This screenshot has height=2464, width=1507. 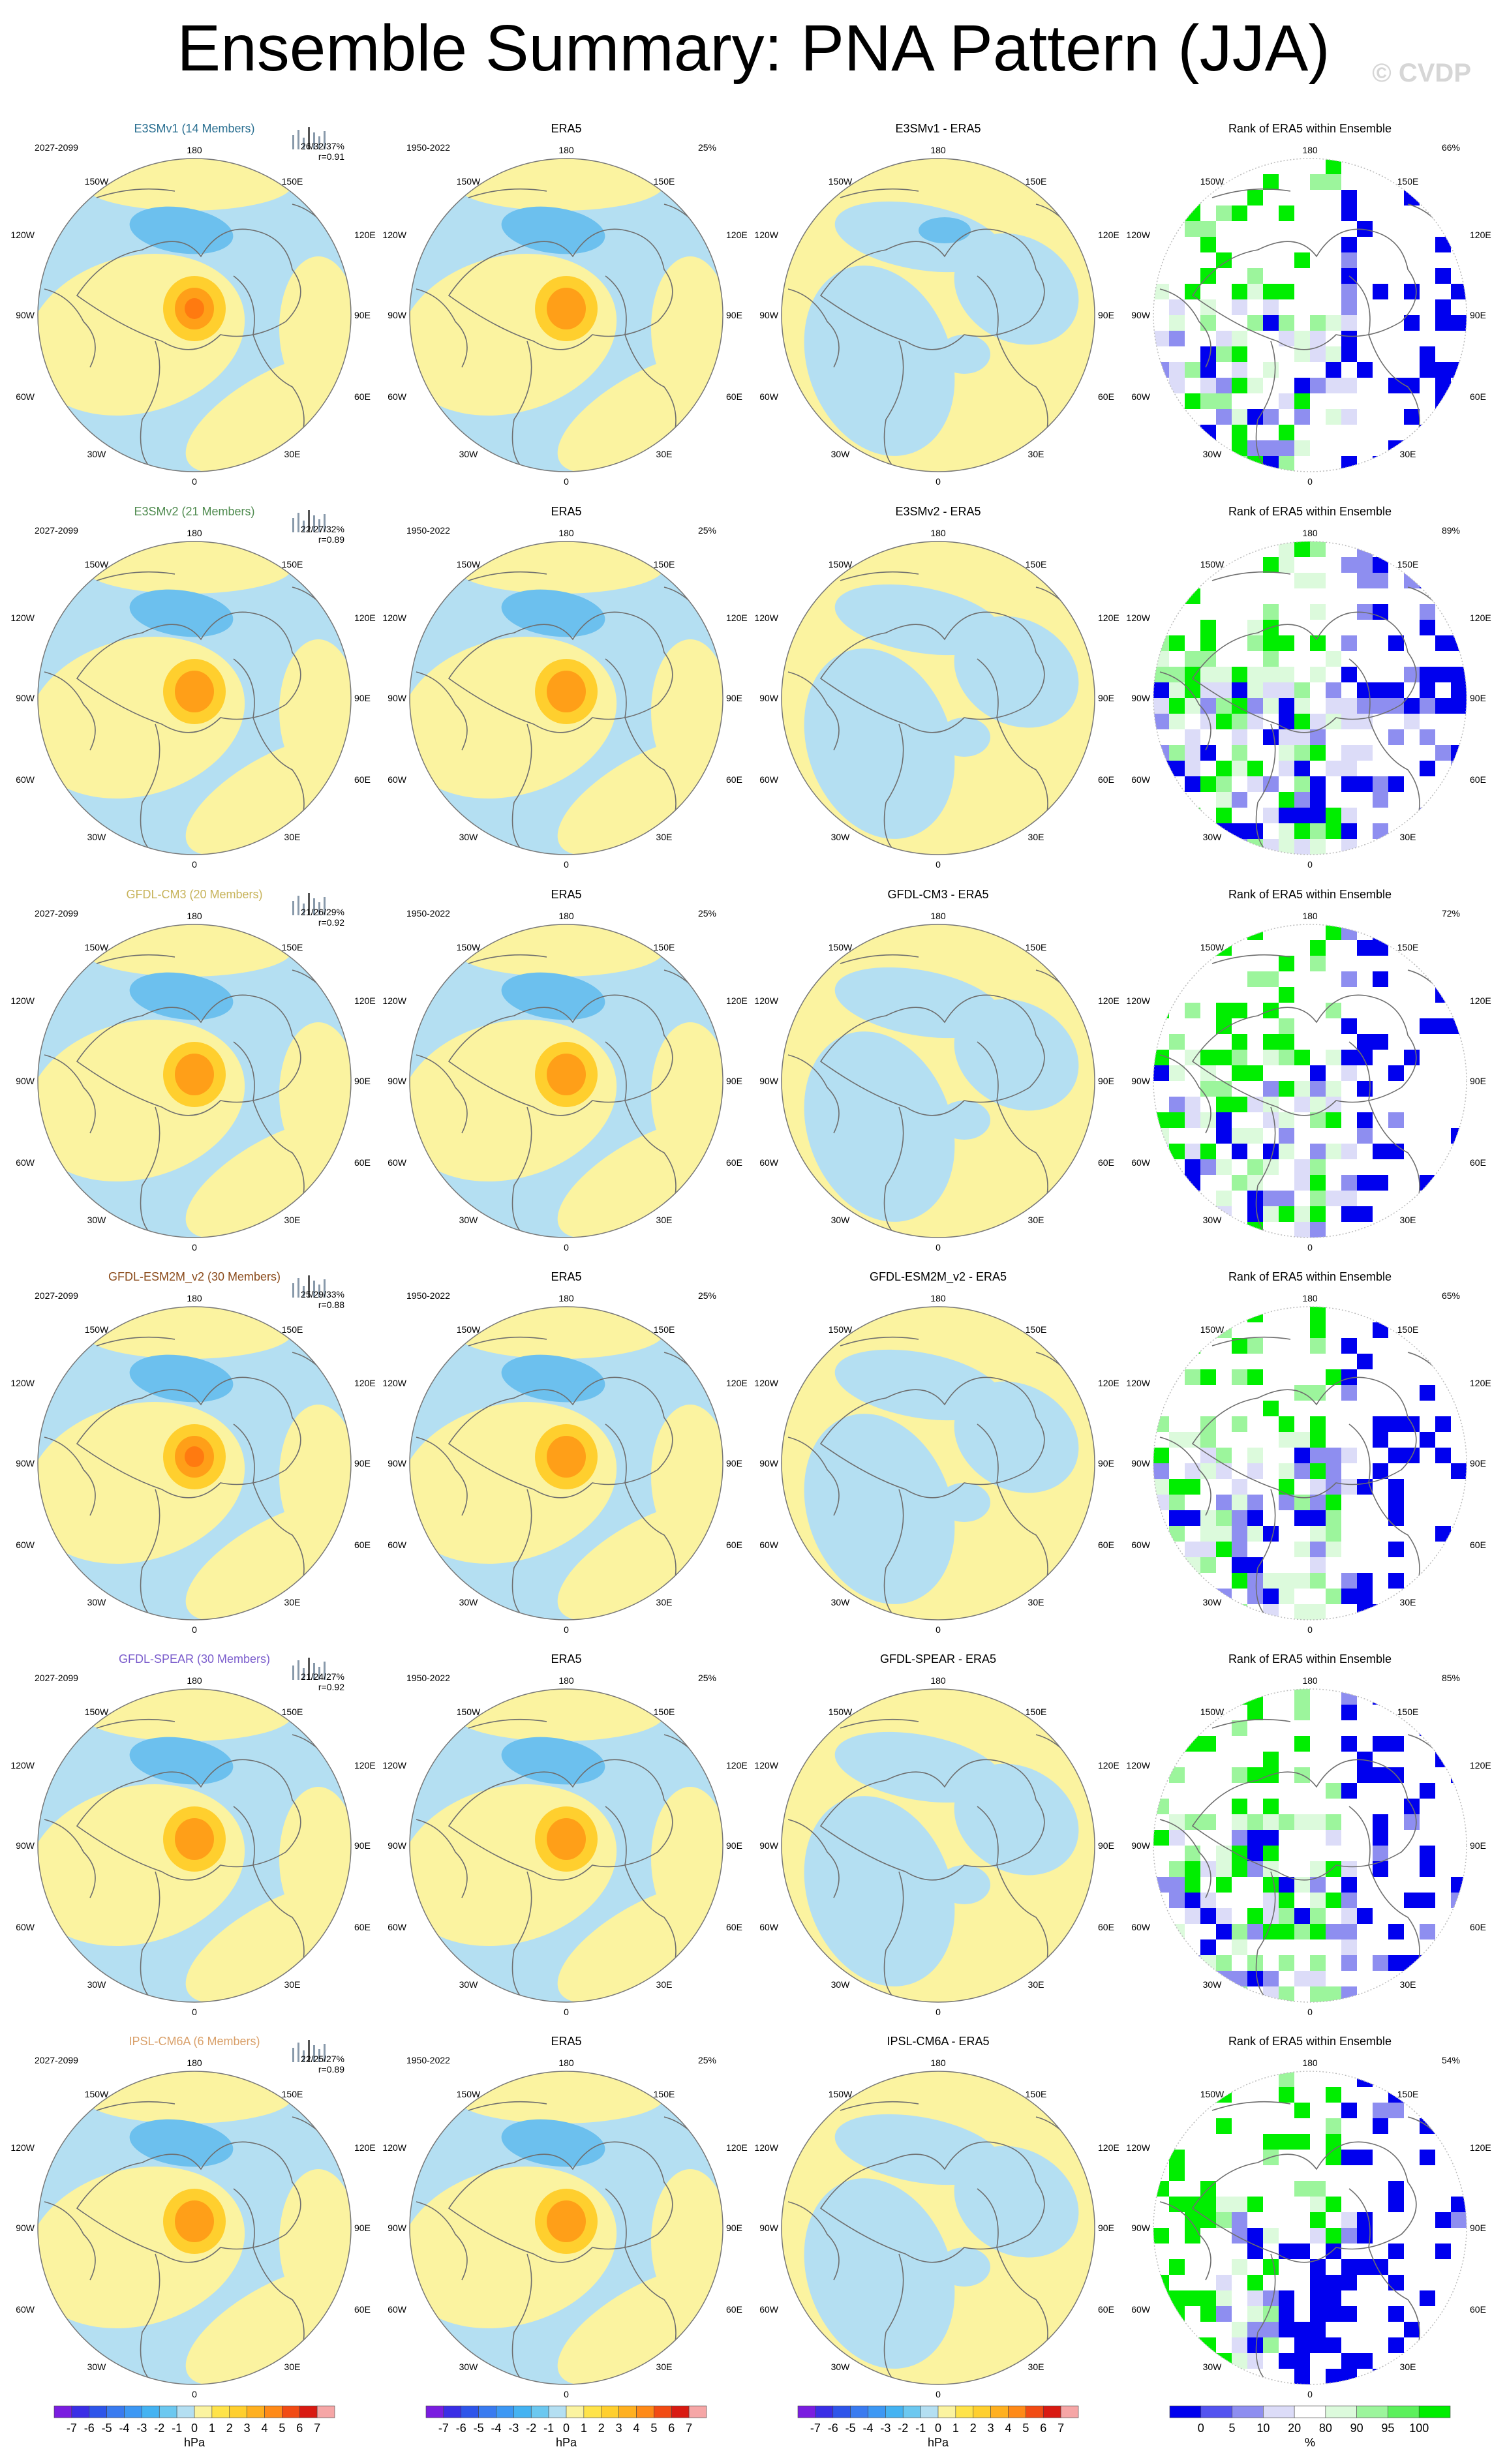 I want to click on positive-anomaly-stronger, so click(x=194, y=2221).